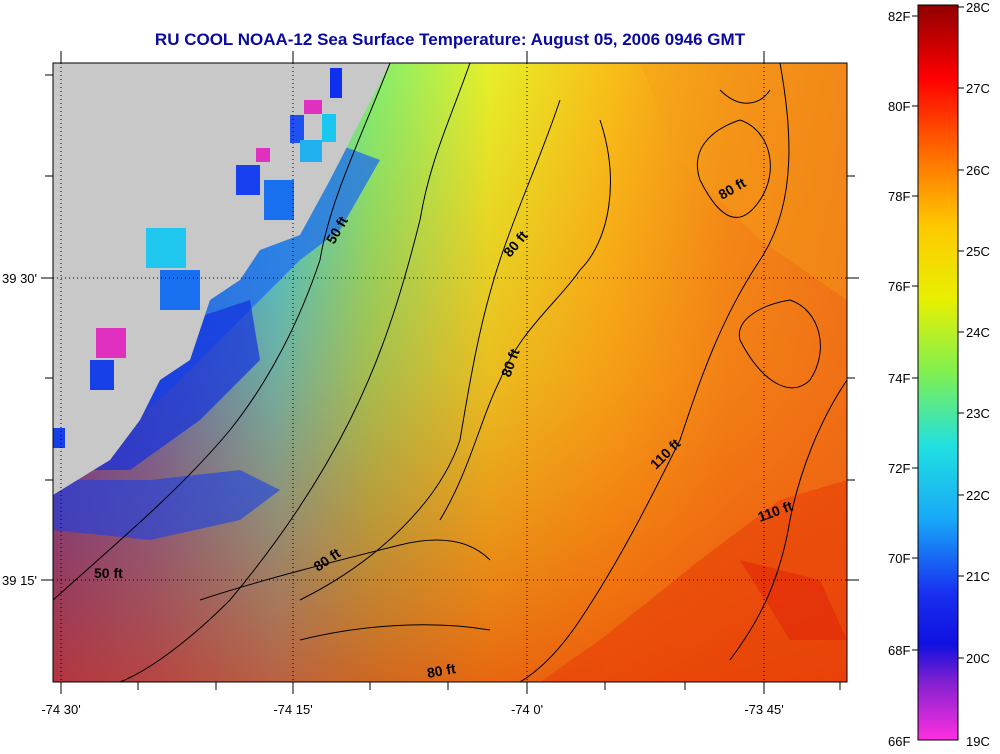 The height and width of the screenshot is (754, 1000). Describe the element at coordinates (60, 709) in the screenshot. I see `x-tick-label: -74 30'` at that location.